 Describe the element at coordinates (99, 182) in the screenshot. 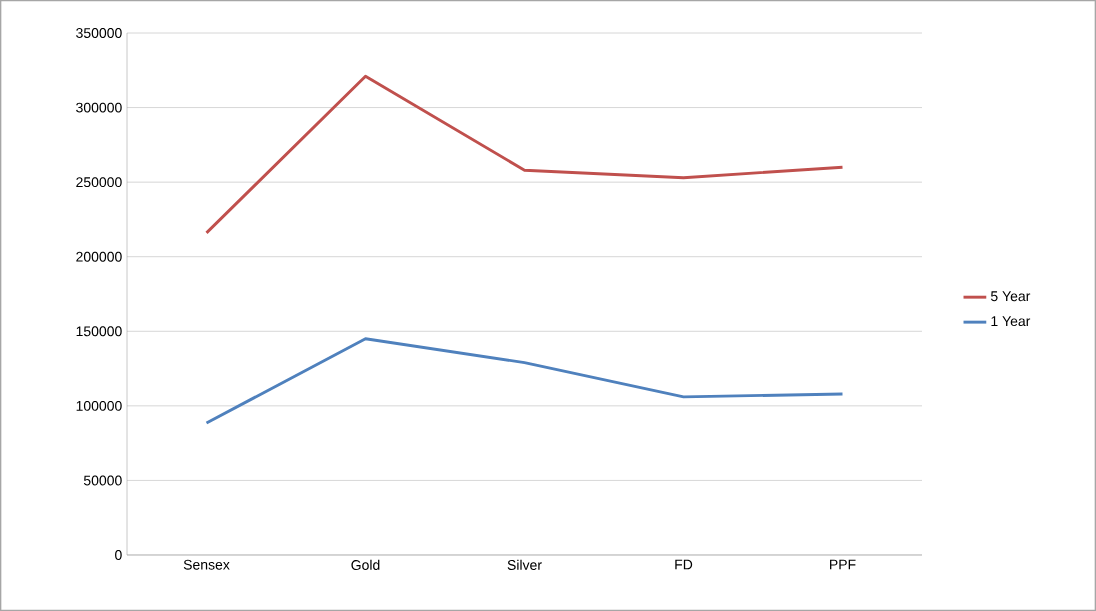

I see `y-tick-label: 250000` at that location.